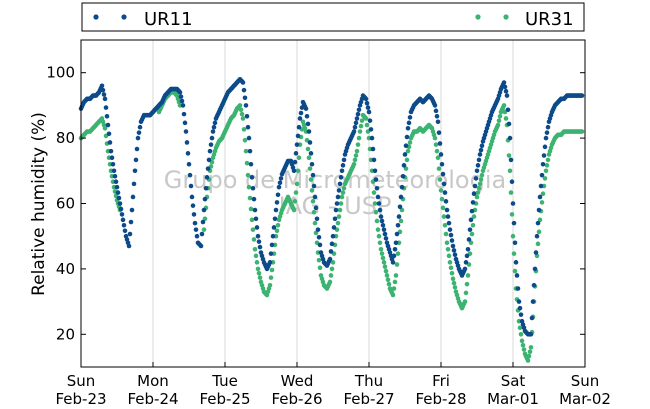 The image size is (650, 409). Describe the element at coordinates (65, 334) in the screenshot. I see `y-tick-label: 20` at that location.